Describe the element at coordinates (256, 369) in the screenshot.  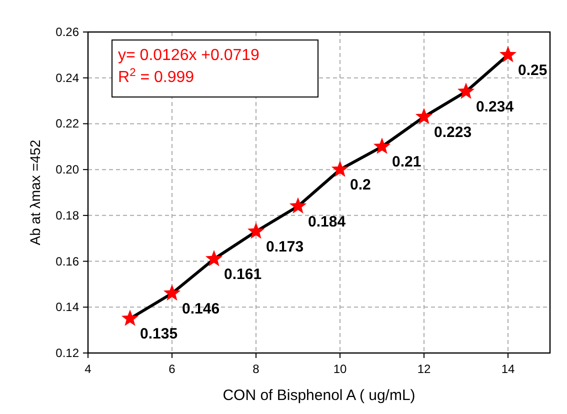
I see `x-tick-label: 8` at that location.